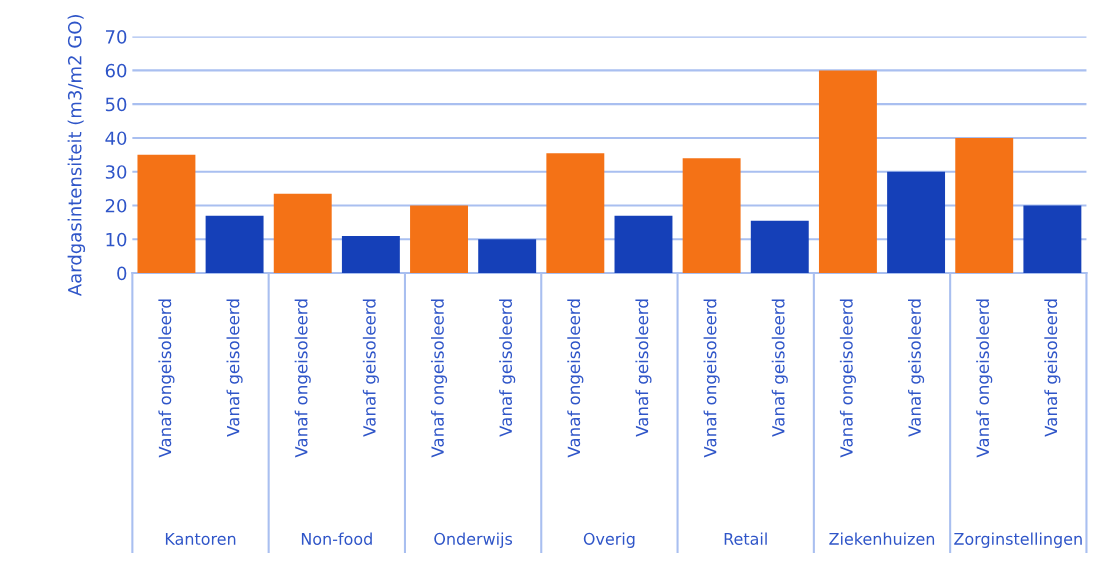 The image size is (1103, 563). What do you see at coordinates (122, 273) in the screenshot?
I see `y-tick-label: 0` at bounding box center [122, 273].